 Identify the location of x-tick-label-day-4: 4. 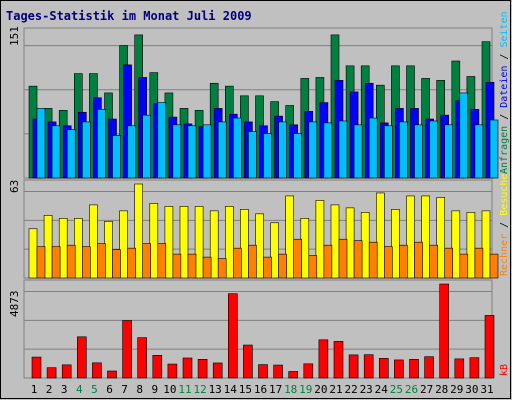
(79, 389).